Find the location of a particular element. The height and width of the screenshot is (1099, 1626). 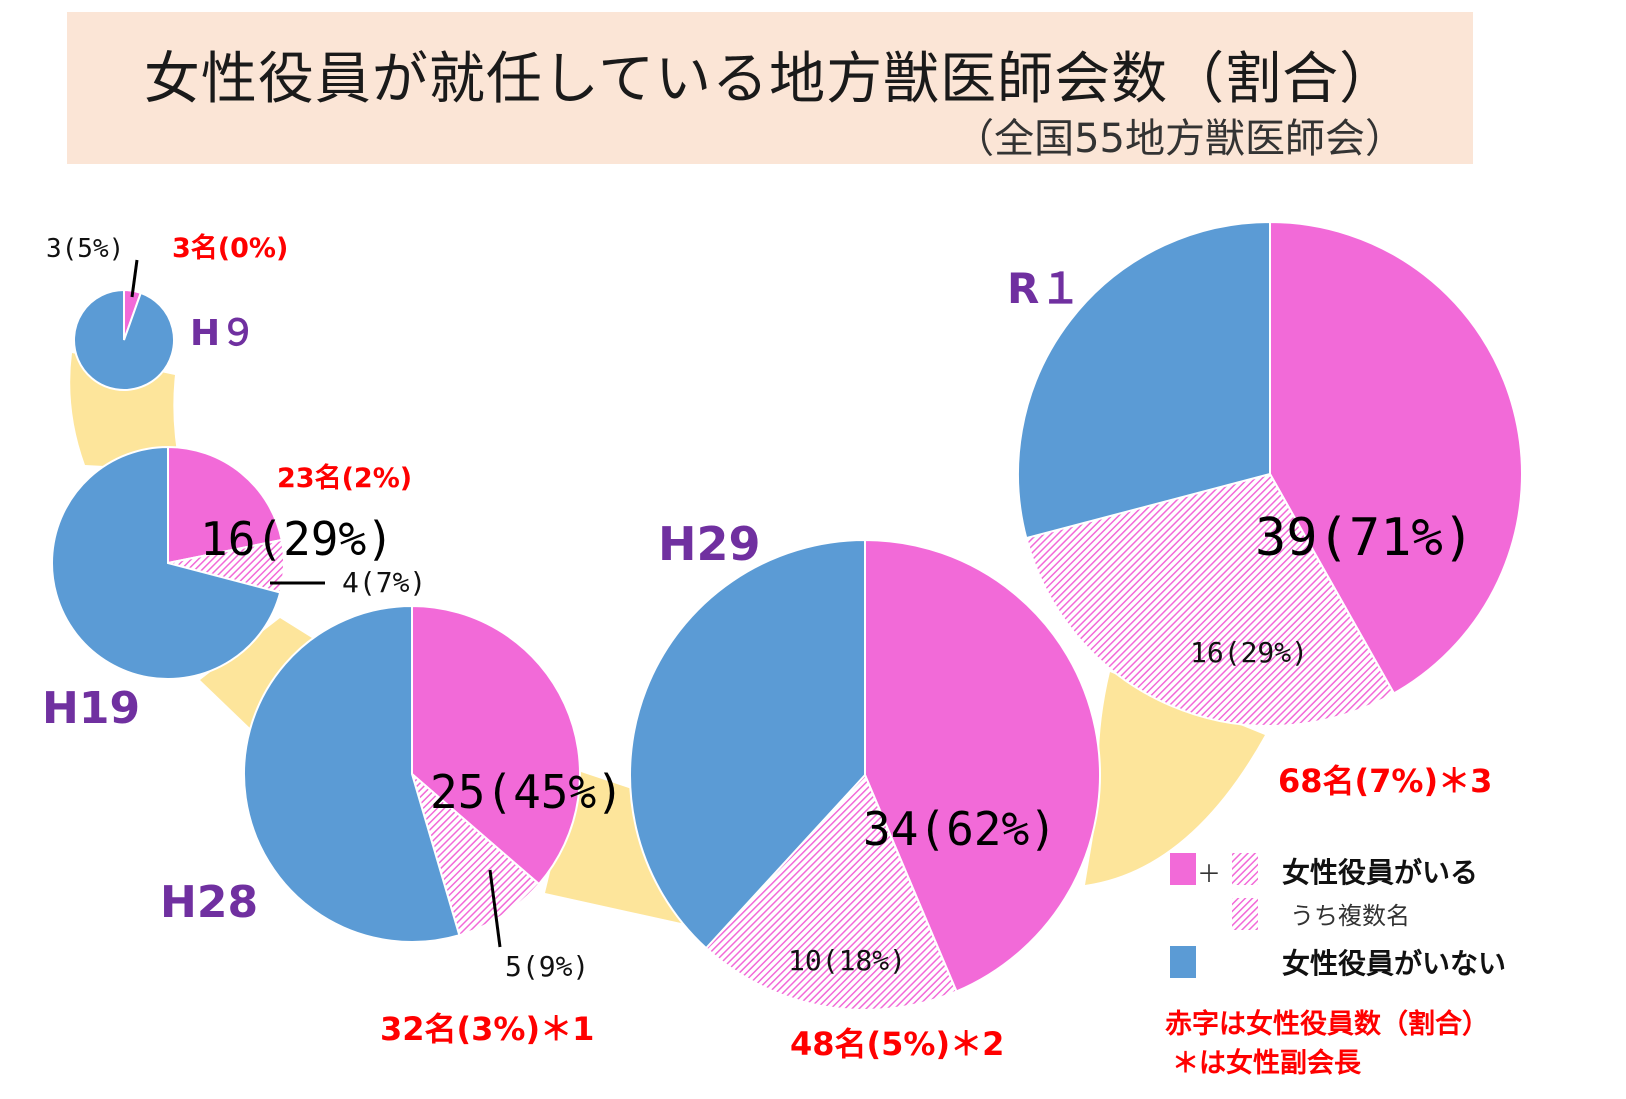

leader-line-h28 is located at coordinates (495, 908).